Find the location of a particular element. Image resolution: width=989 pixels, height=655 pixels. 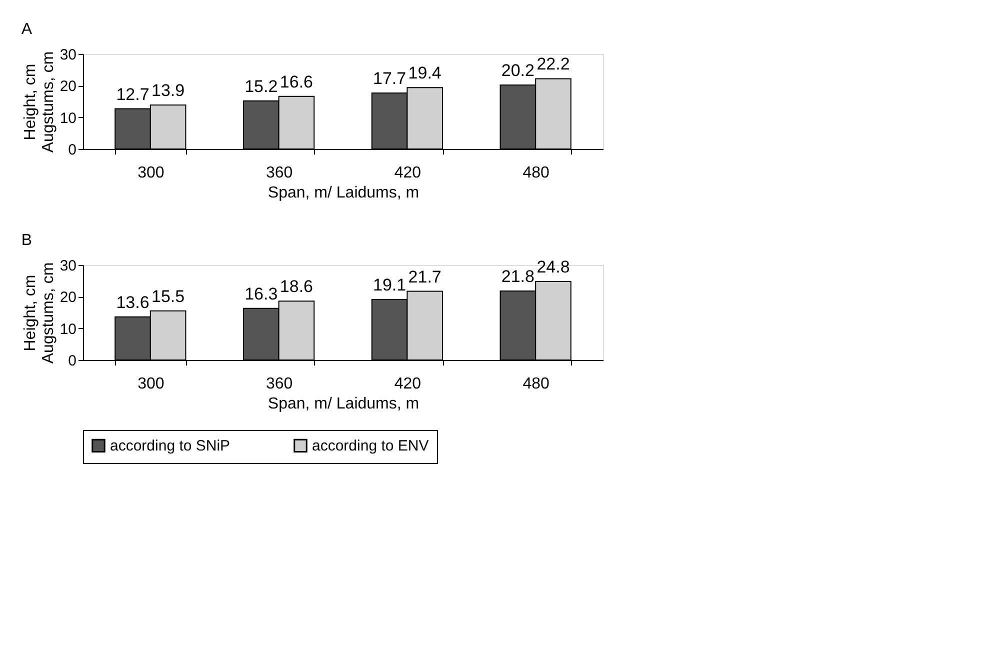

data-label: 21.7 is located at coordinates (425, 276).